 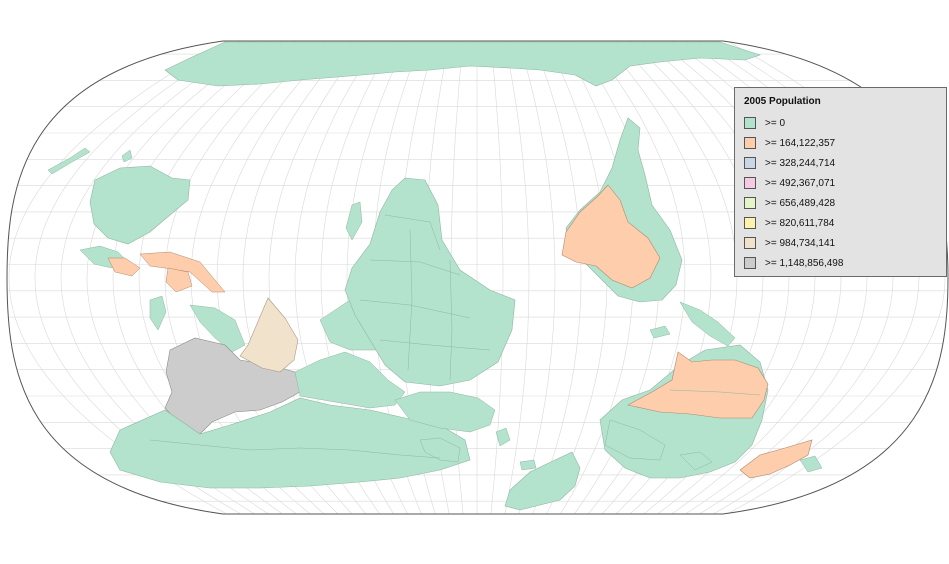 What do you see at coordinates (840, 223) in the screenshot?
I see `legend-item: >= 820,611,784` at bounding box center [840, 223].